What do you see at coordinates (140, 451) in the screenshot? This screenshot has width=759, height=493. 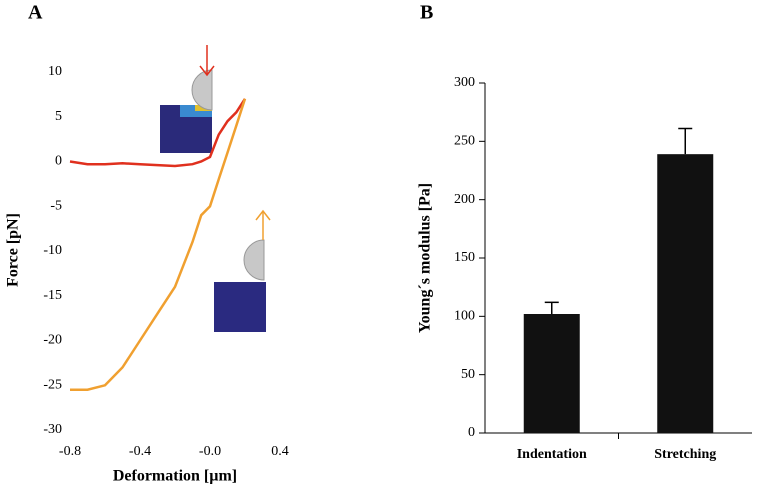 I see `x-tick-label: -0.4` at bounding box center [140, 451].